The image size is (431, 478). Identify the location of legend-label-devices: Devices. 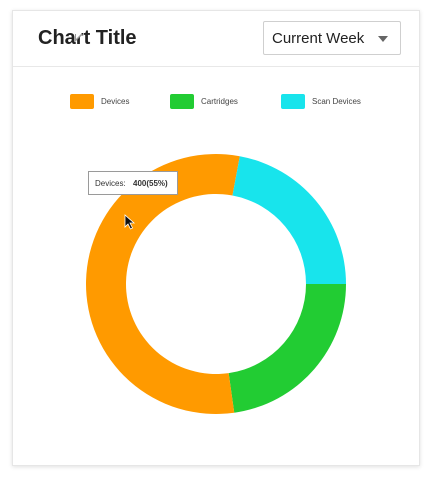
(115, 101).